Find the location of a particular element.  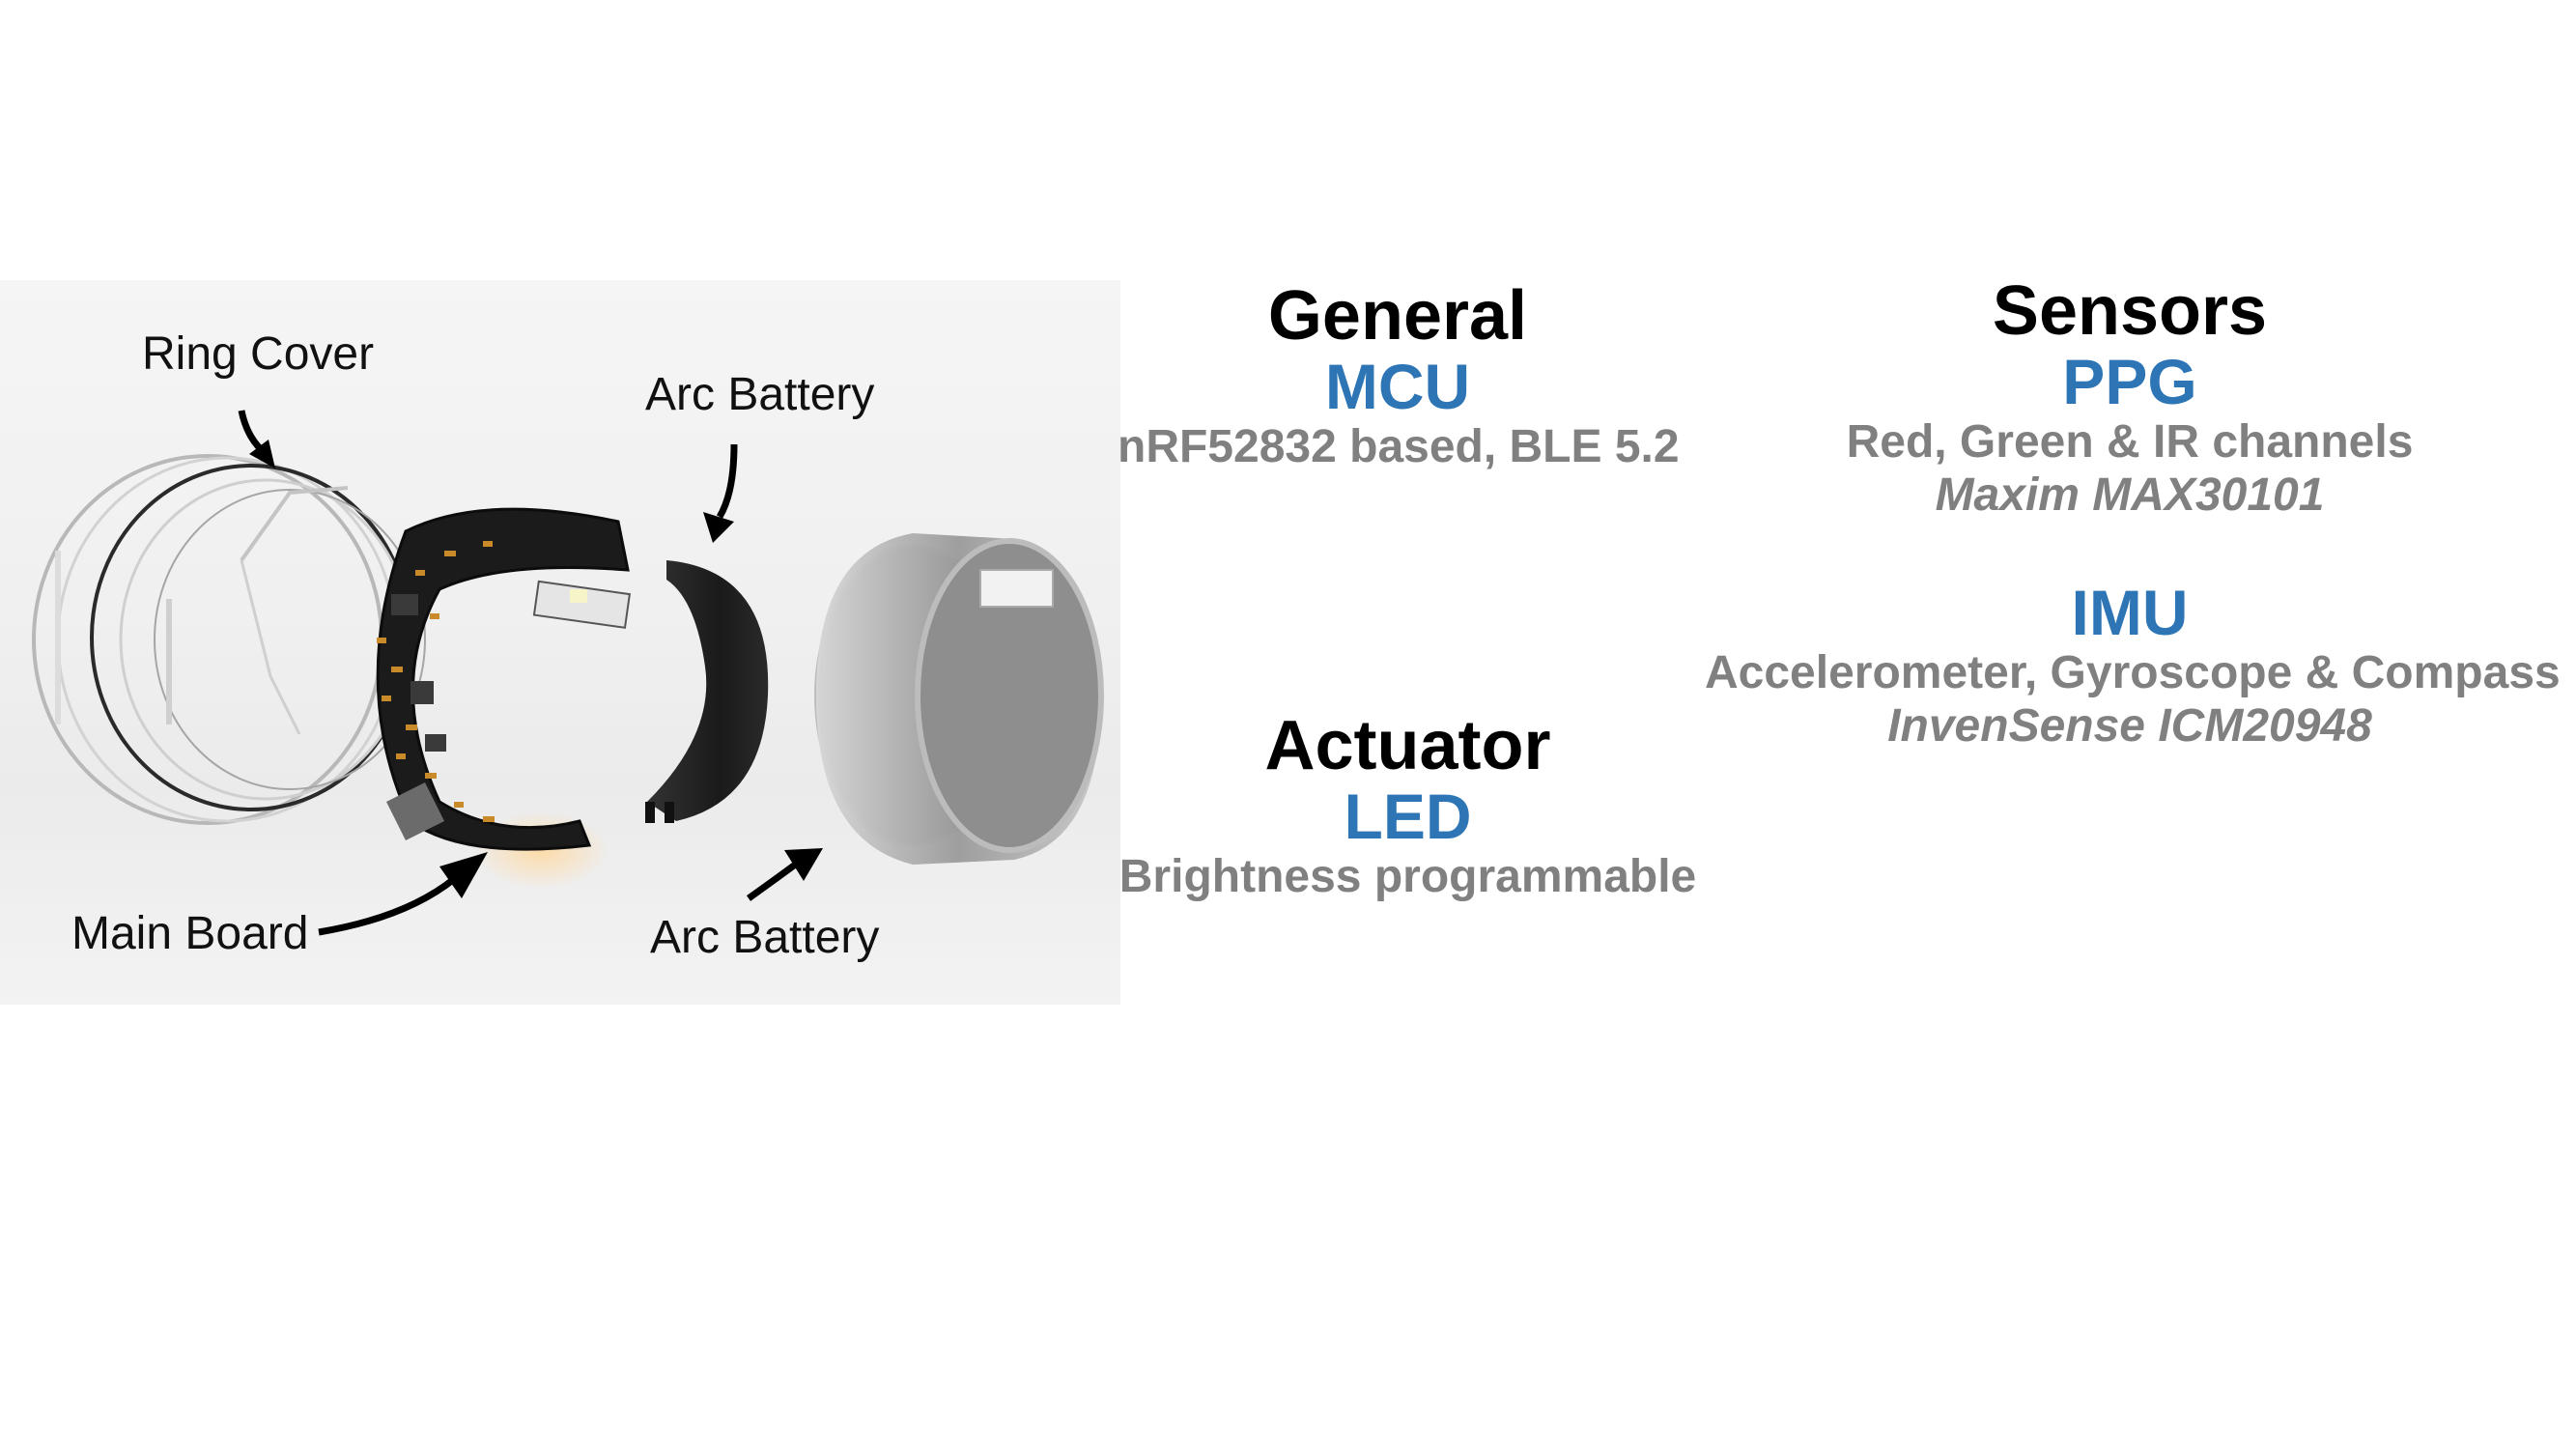

callout-arrows is located at coordinates (530, 673).